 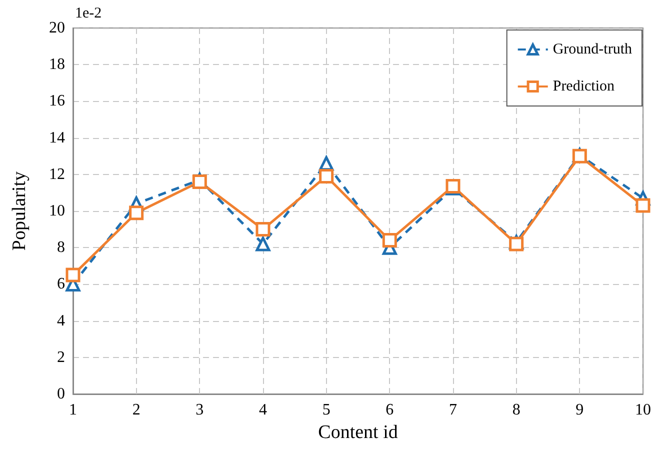 What do you see at coordinates (61, 357) in the screenshot?
I see `y-tick-label: 2` at bounding box center [61, 357].